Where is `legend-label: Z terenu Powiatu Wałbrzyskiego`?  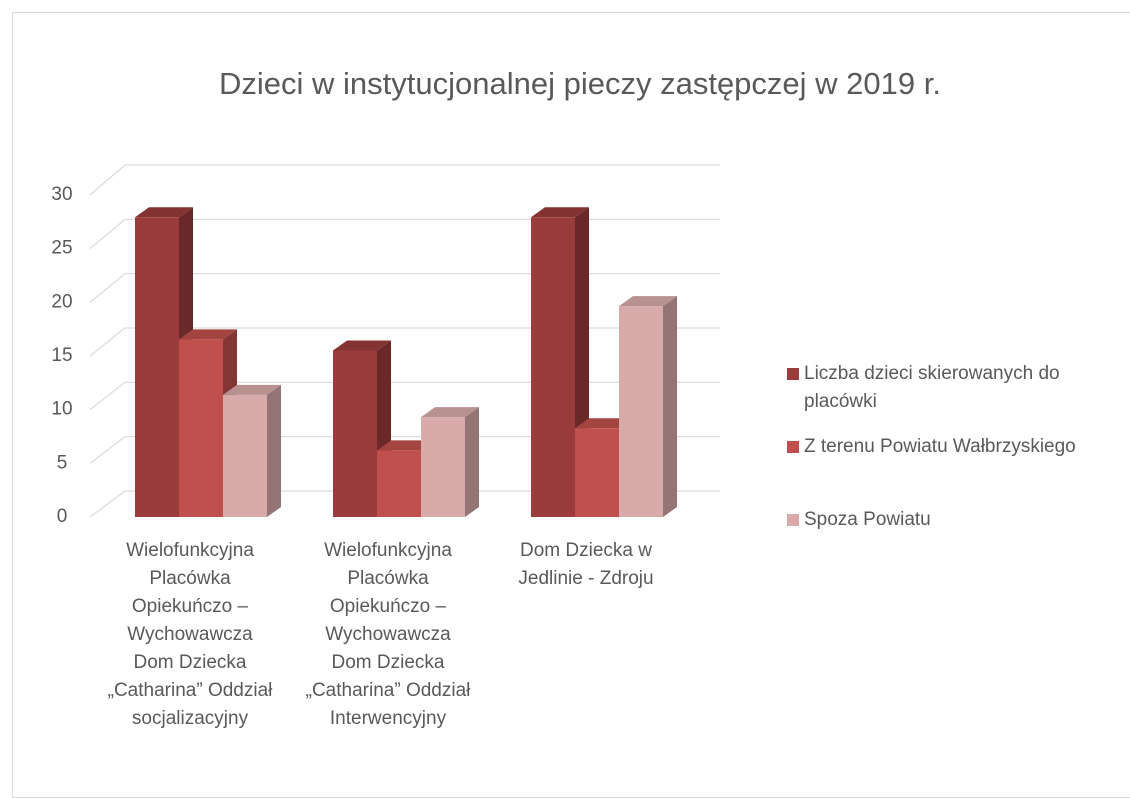
legend-label: Z terenu Powiatu Wałbrzyskiego is located at coordinates (940, 446).